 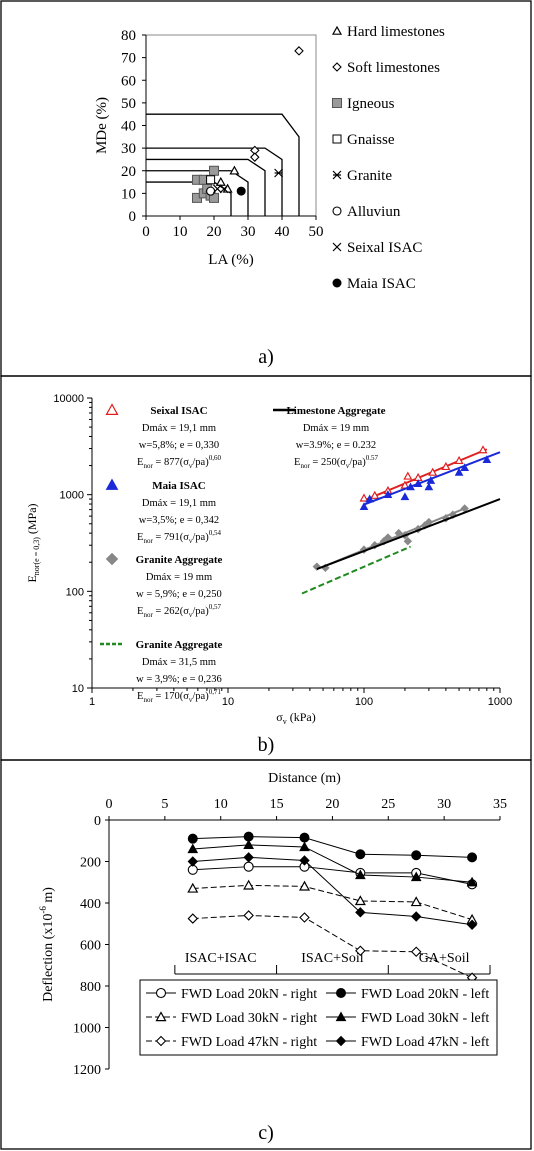 What do you see at coordinates (425, 1042) in the screenshot?
I see `legend-label: FWD Load 47kN - left` at bounding box center [425, 1042].